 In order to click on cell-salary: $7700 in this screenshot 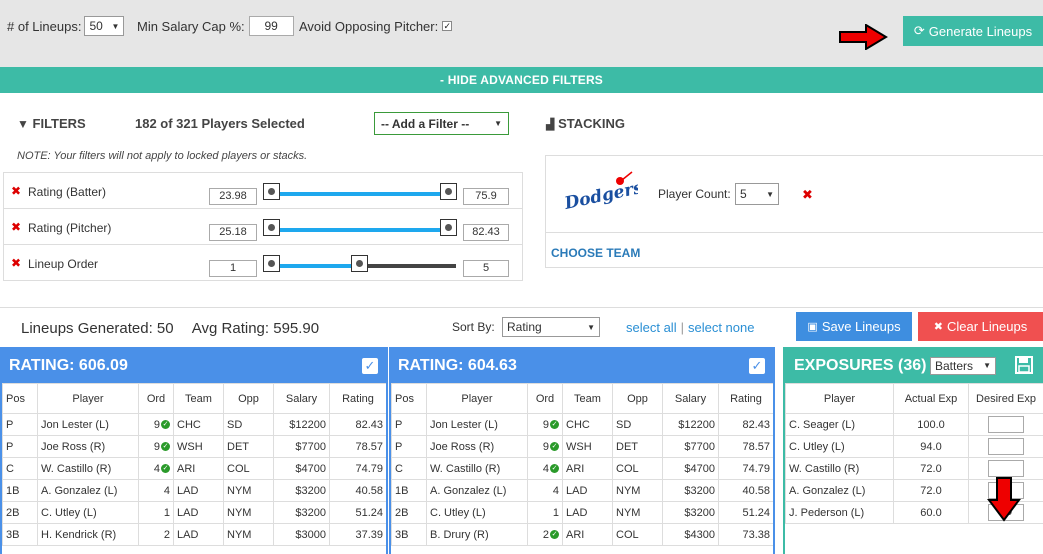, I will do `click(301, 446)`.